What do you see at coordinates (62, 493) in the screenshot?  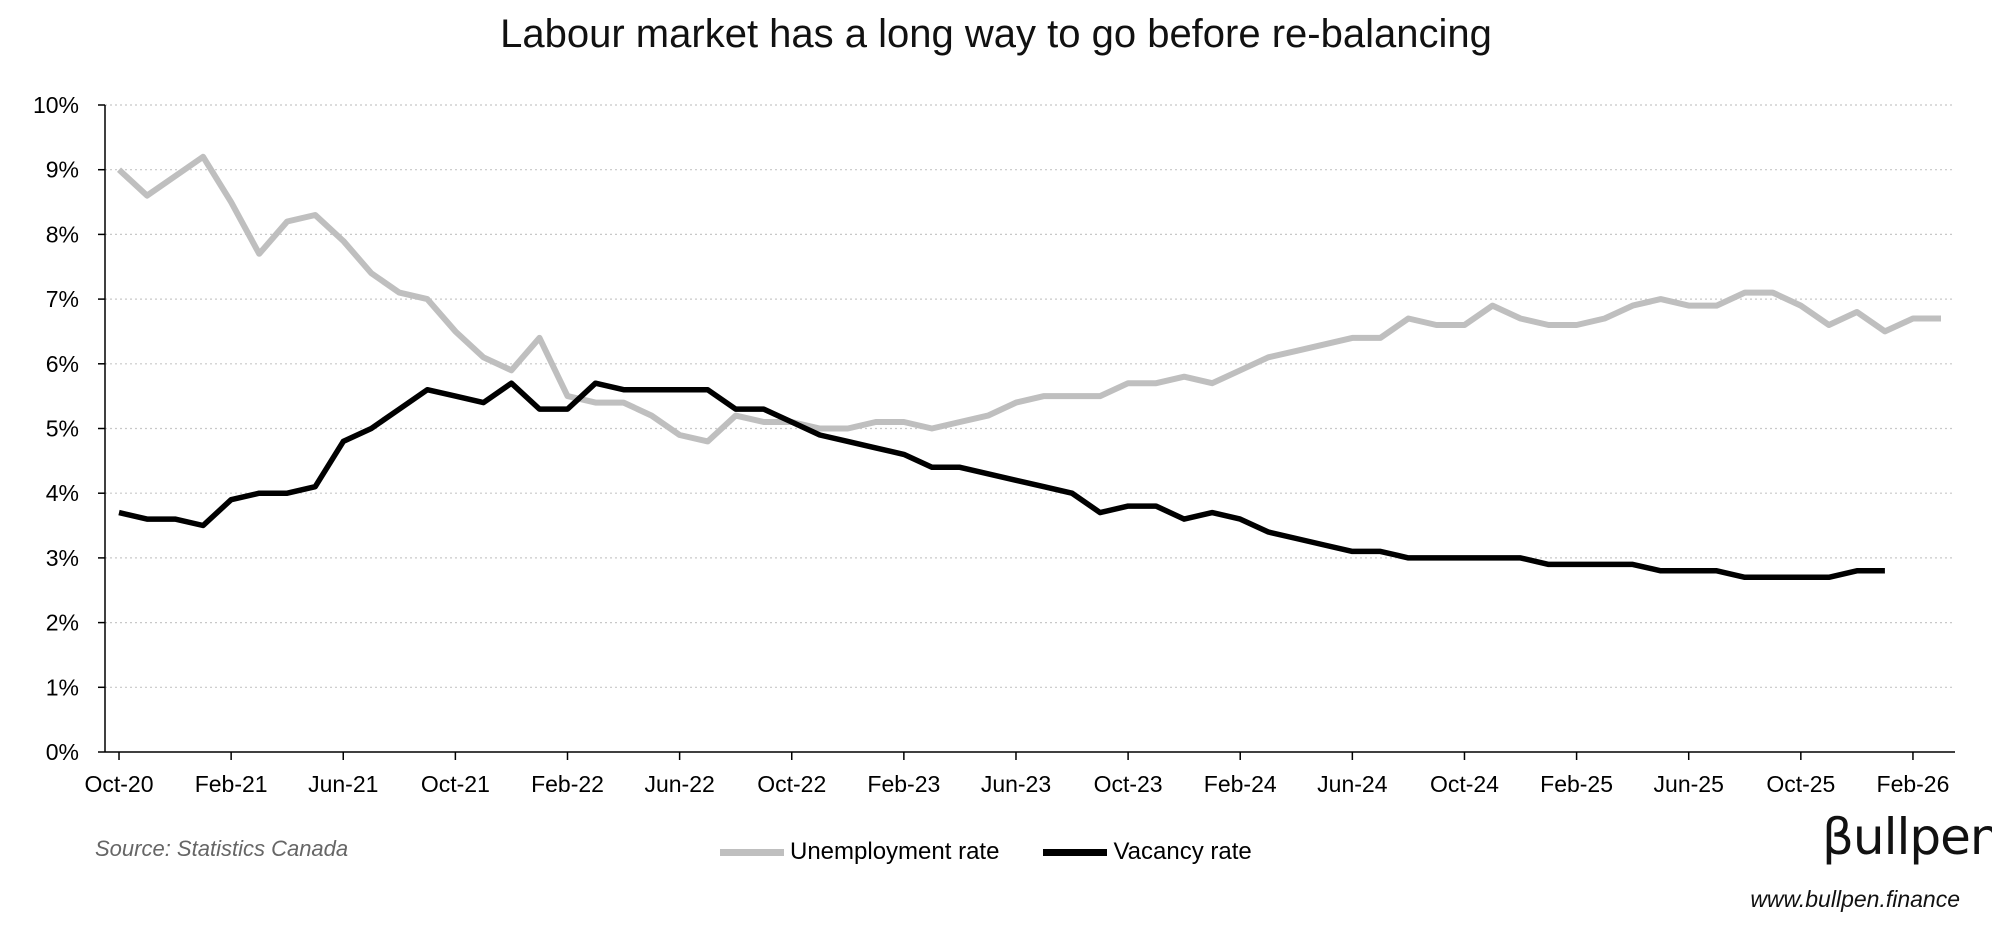 I see `y-tick-label: 4%` at bounding box center [62, 493].